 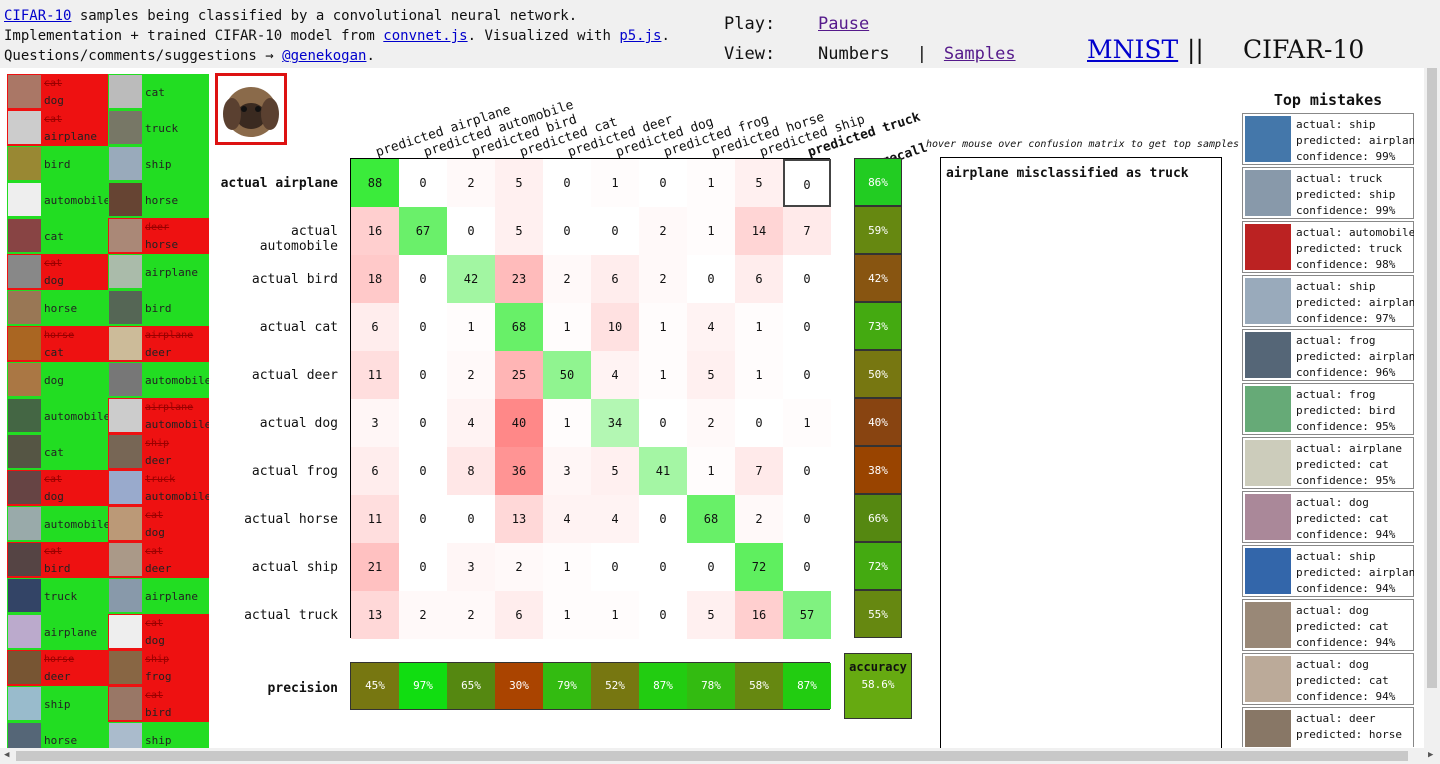 I want to click on matrix-cell: 50, so click(x=567, y=375).